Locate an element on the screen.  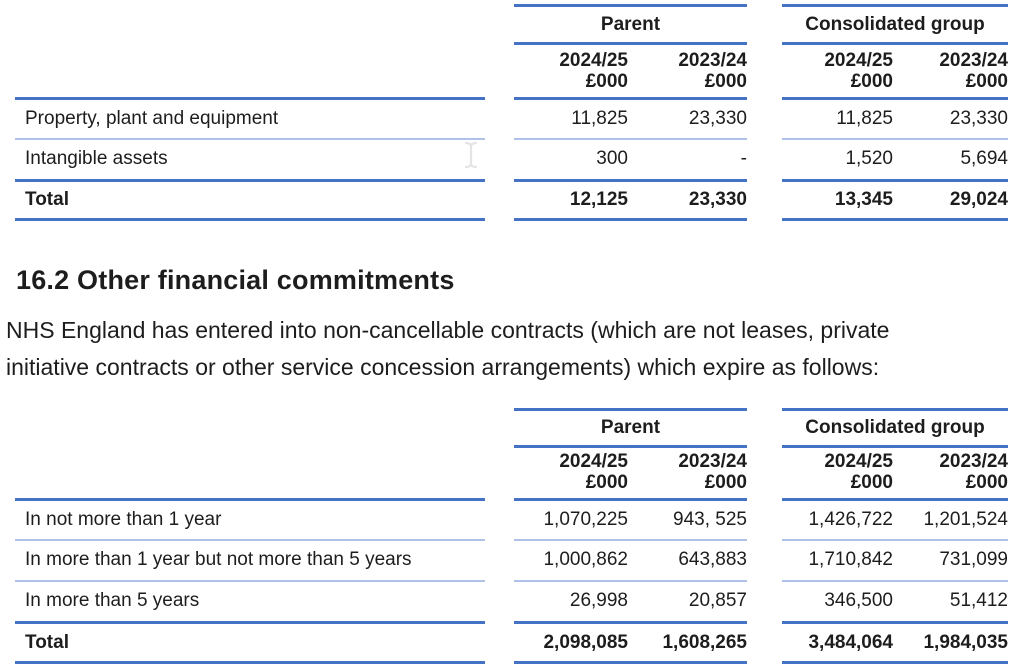
cell-value: 1,201,524 is located at coordinates (950, 520).